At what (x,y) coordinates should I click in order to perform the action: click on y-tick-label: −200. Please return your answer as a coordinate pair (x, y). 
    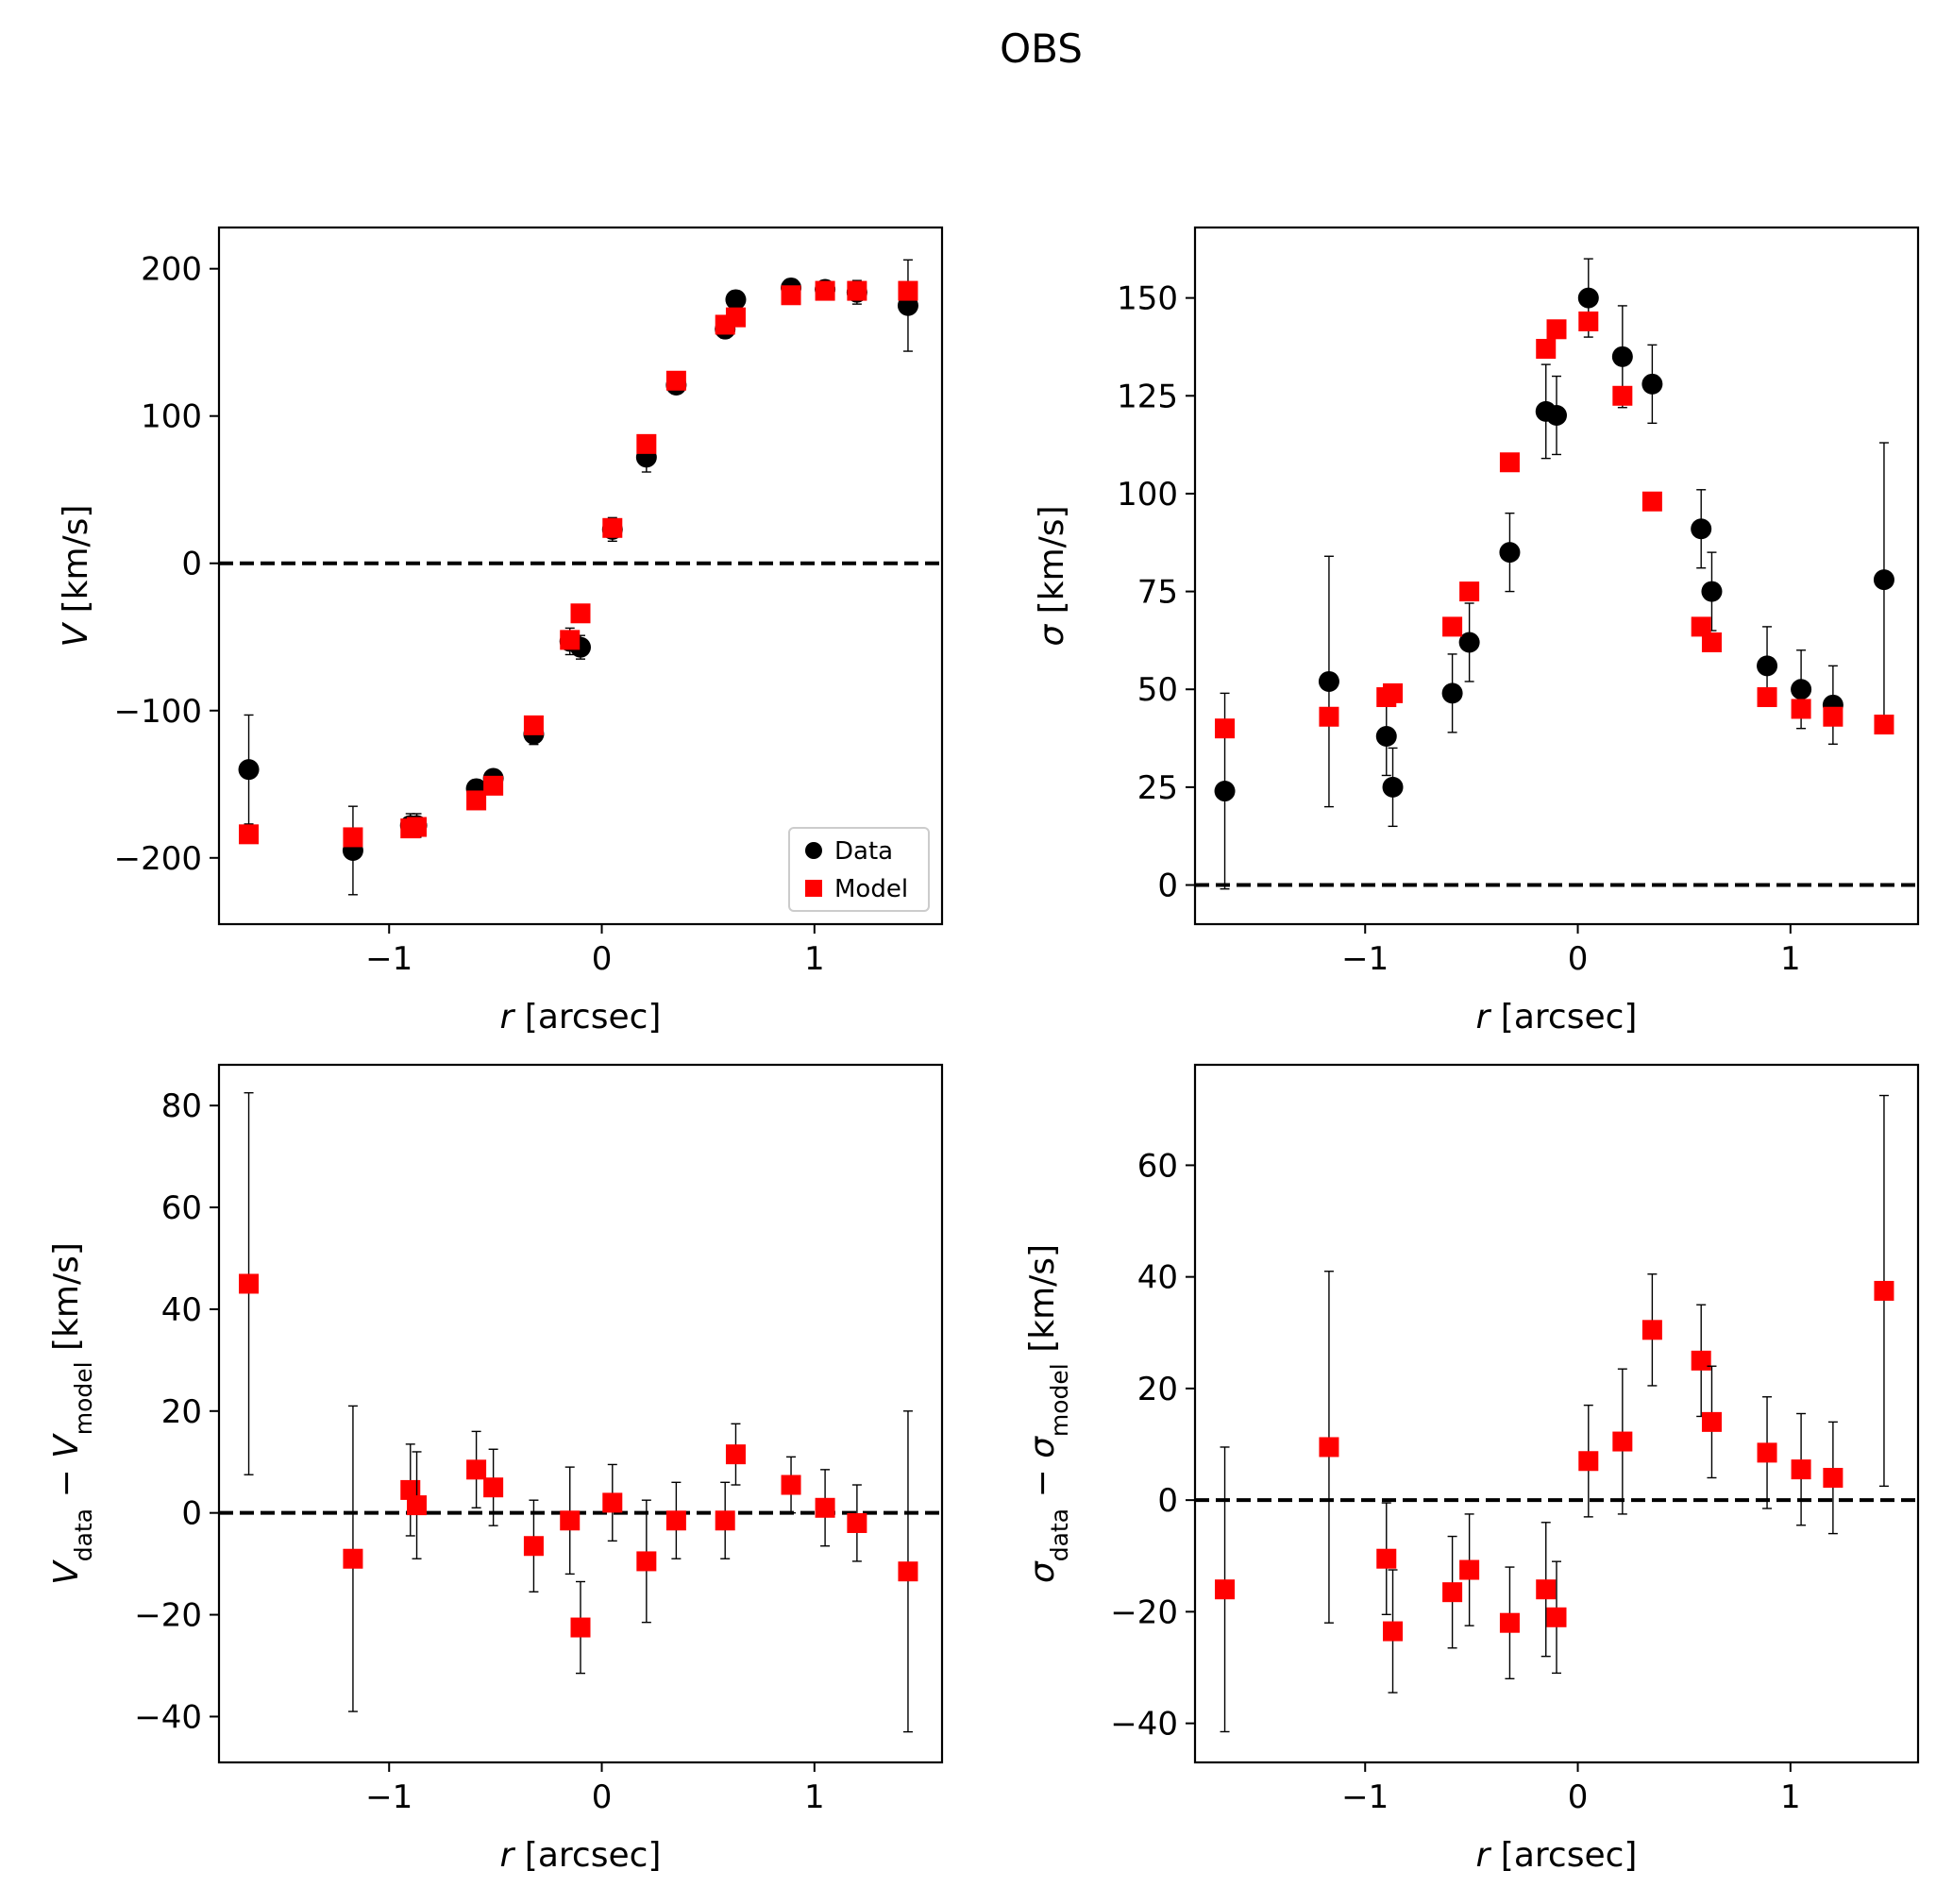
    Looking at the image, I should click on (158, 859).